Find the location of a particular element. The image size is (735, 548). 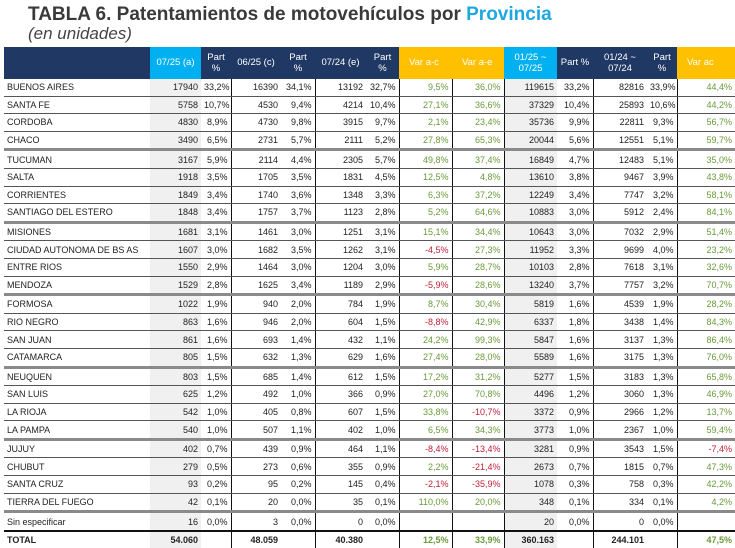

table-cell: 12,5% is located at coordinates (426, 538).